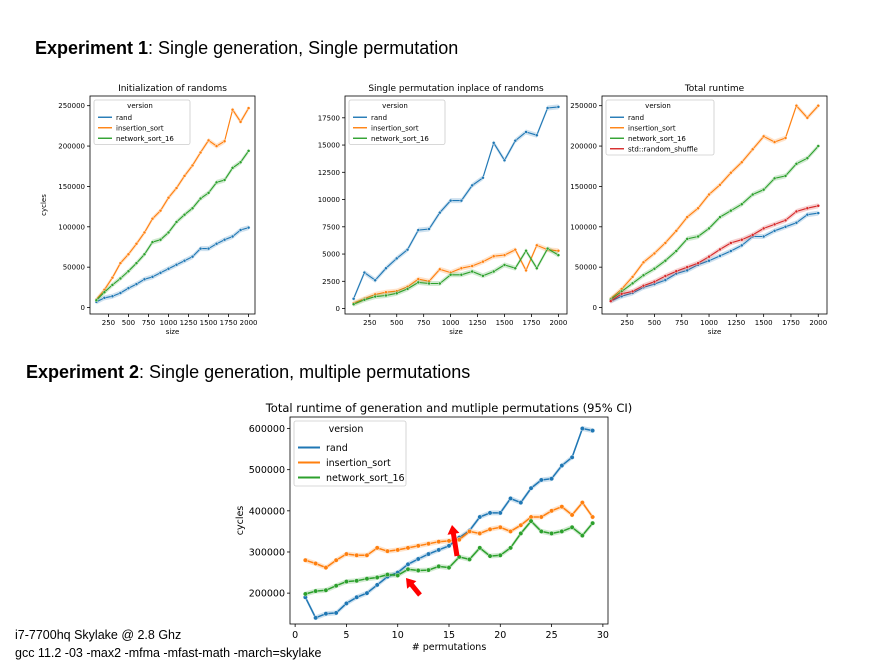 Image resolution: width=884 pixels, height=661 pixels. What do you see at coordinates (603, 635) in the screenshot?
I see `x-tick-label: 30` at bounding box center [603, 635].